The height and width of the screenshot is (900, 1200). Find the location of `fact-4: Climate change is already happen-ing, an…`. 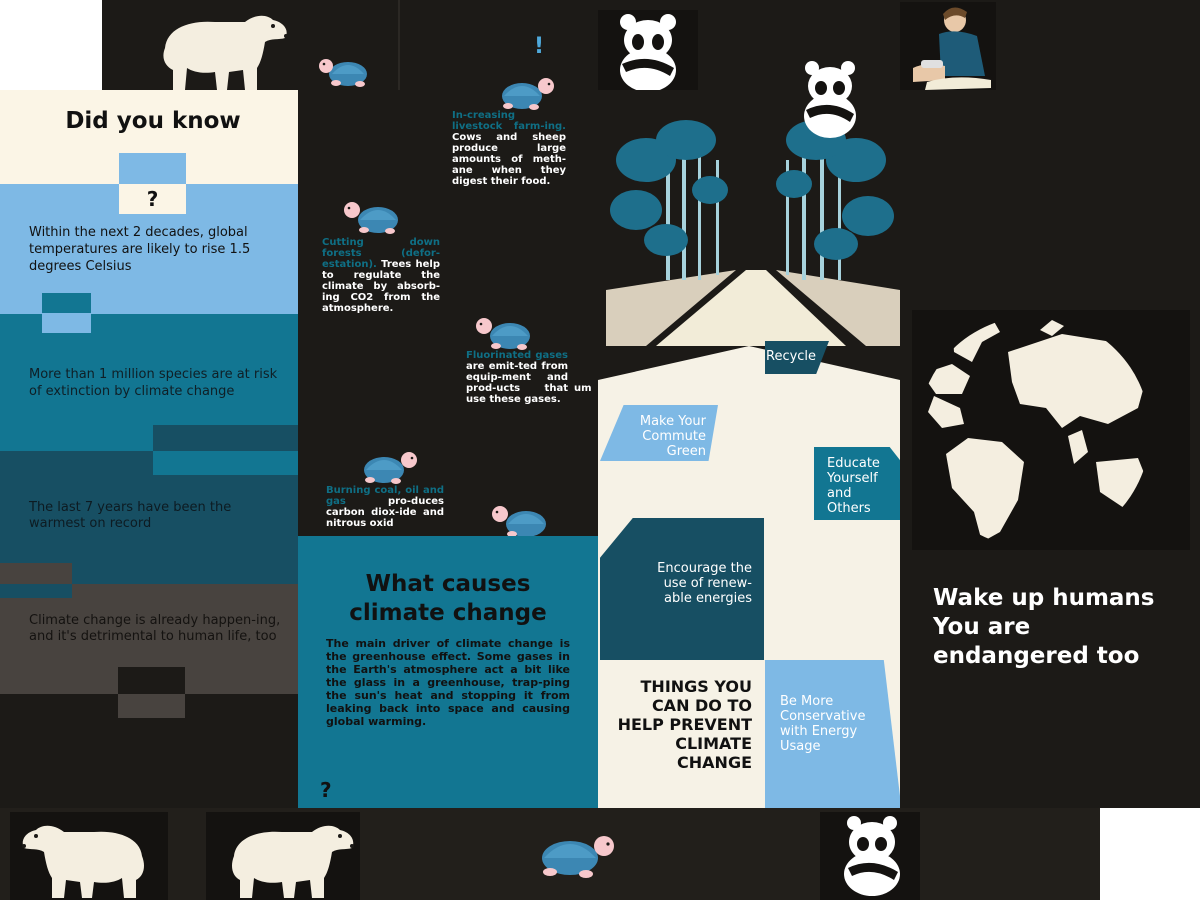

fact-4: Climate change is already happen-ing, an… is located at coordinates (155, 628).